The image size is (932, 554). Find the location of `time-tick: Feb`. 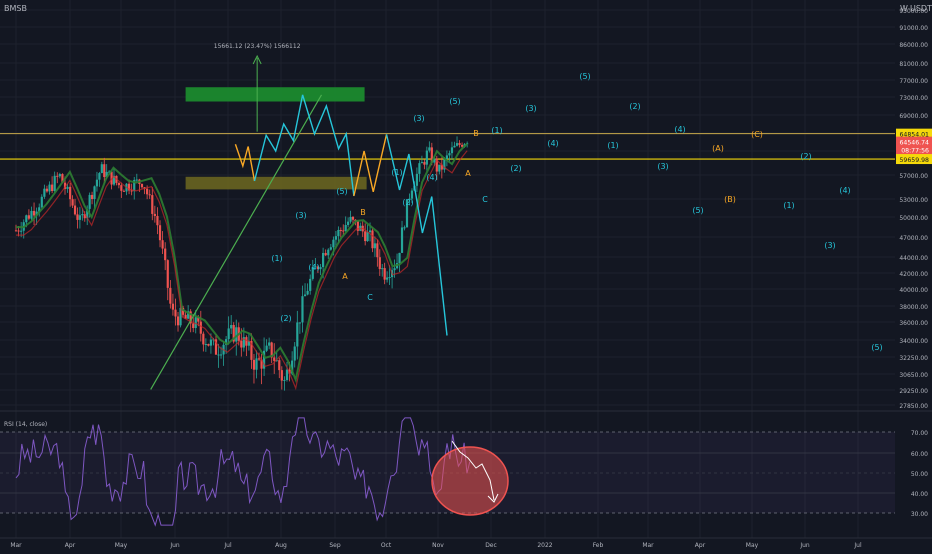

time-tick: Feb is located at coordinates (598, 545).